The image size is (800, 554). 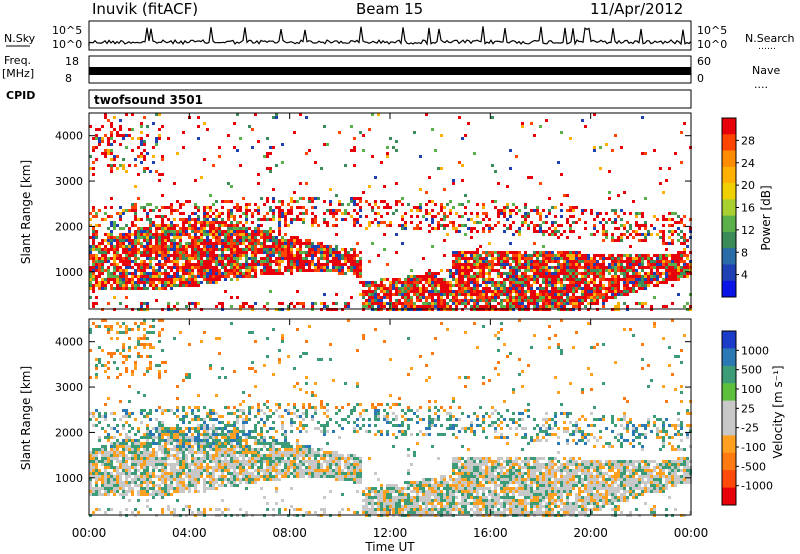 What do you see at coordinates (390, 71) in the screenshot?
I see `freq-trace` at bounding box center [390, 71].